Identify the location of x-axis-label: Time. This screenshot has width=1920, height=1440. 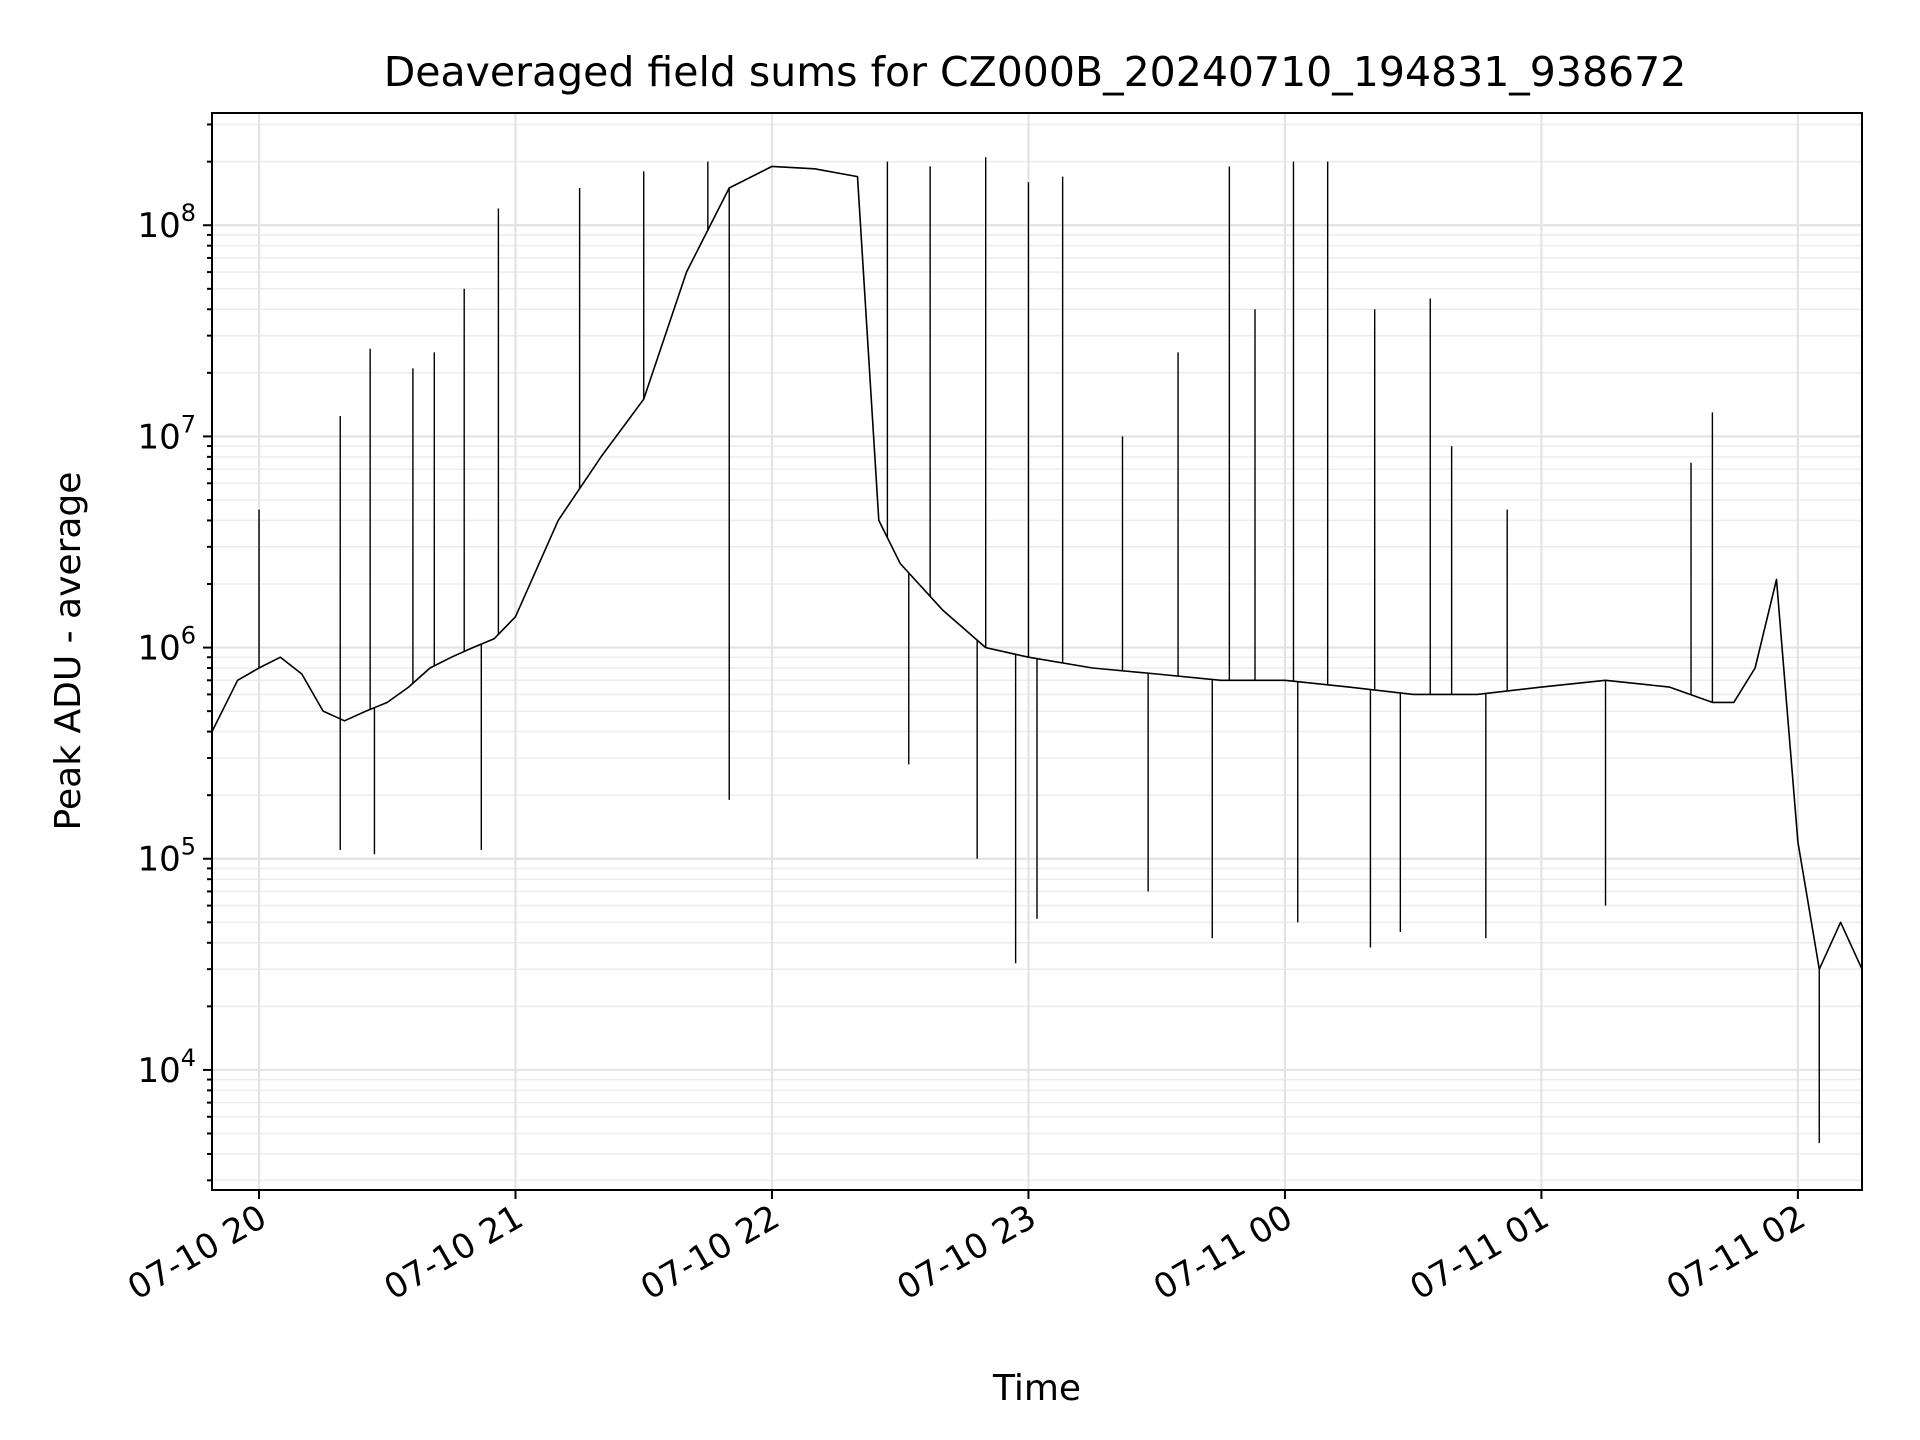
(1036, 1388).